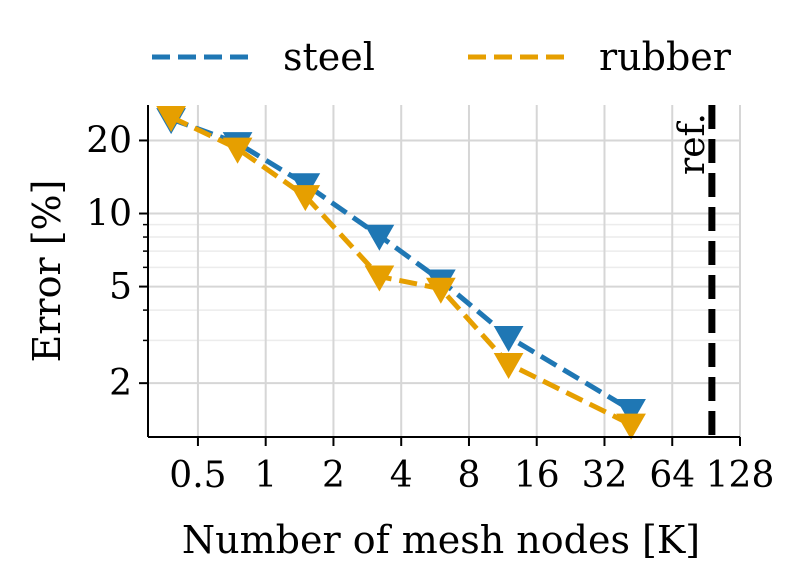  Describe the element at coordinates (469, 475) in the screenshot. I see `x-tick-label: 8` at that location.